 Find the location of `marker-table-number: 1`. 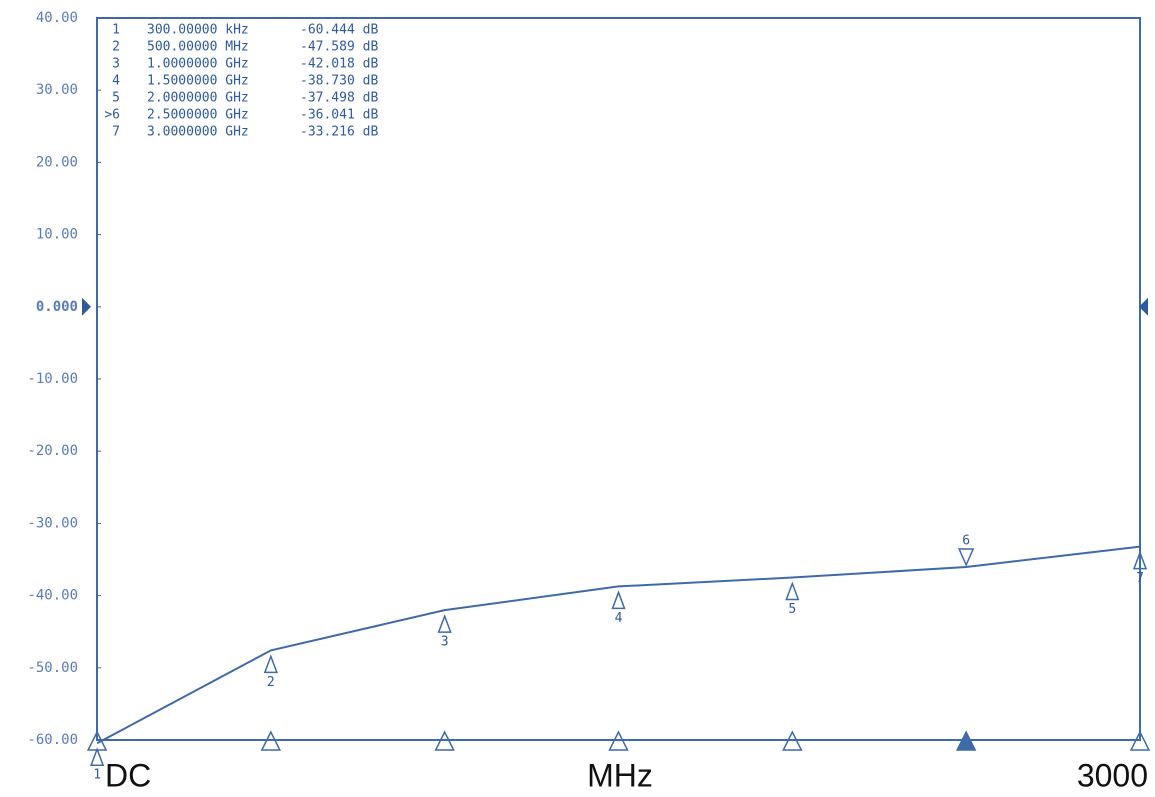

marker-table-number: 1 is located at coordinates (116, 30).